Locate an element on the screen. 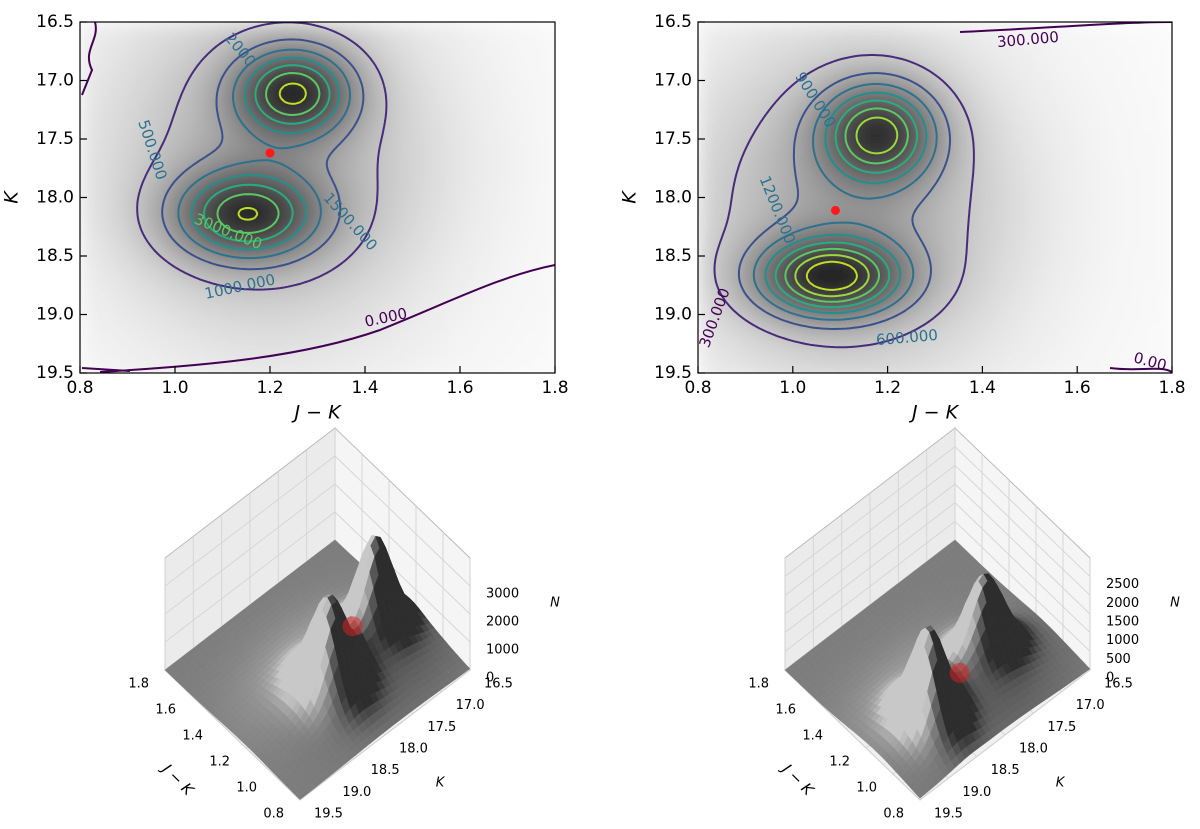 This screenshot has height=829, width=1200. contour-label: 300.000 is located at coordinates (1027, 39).